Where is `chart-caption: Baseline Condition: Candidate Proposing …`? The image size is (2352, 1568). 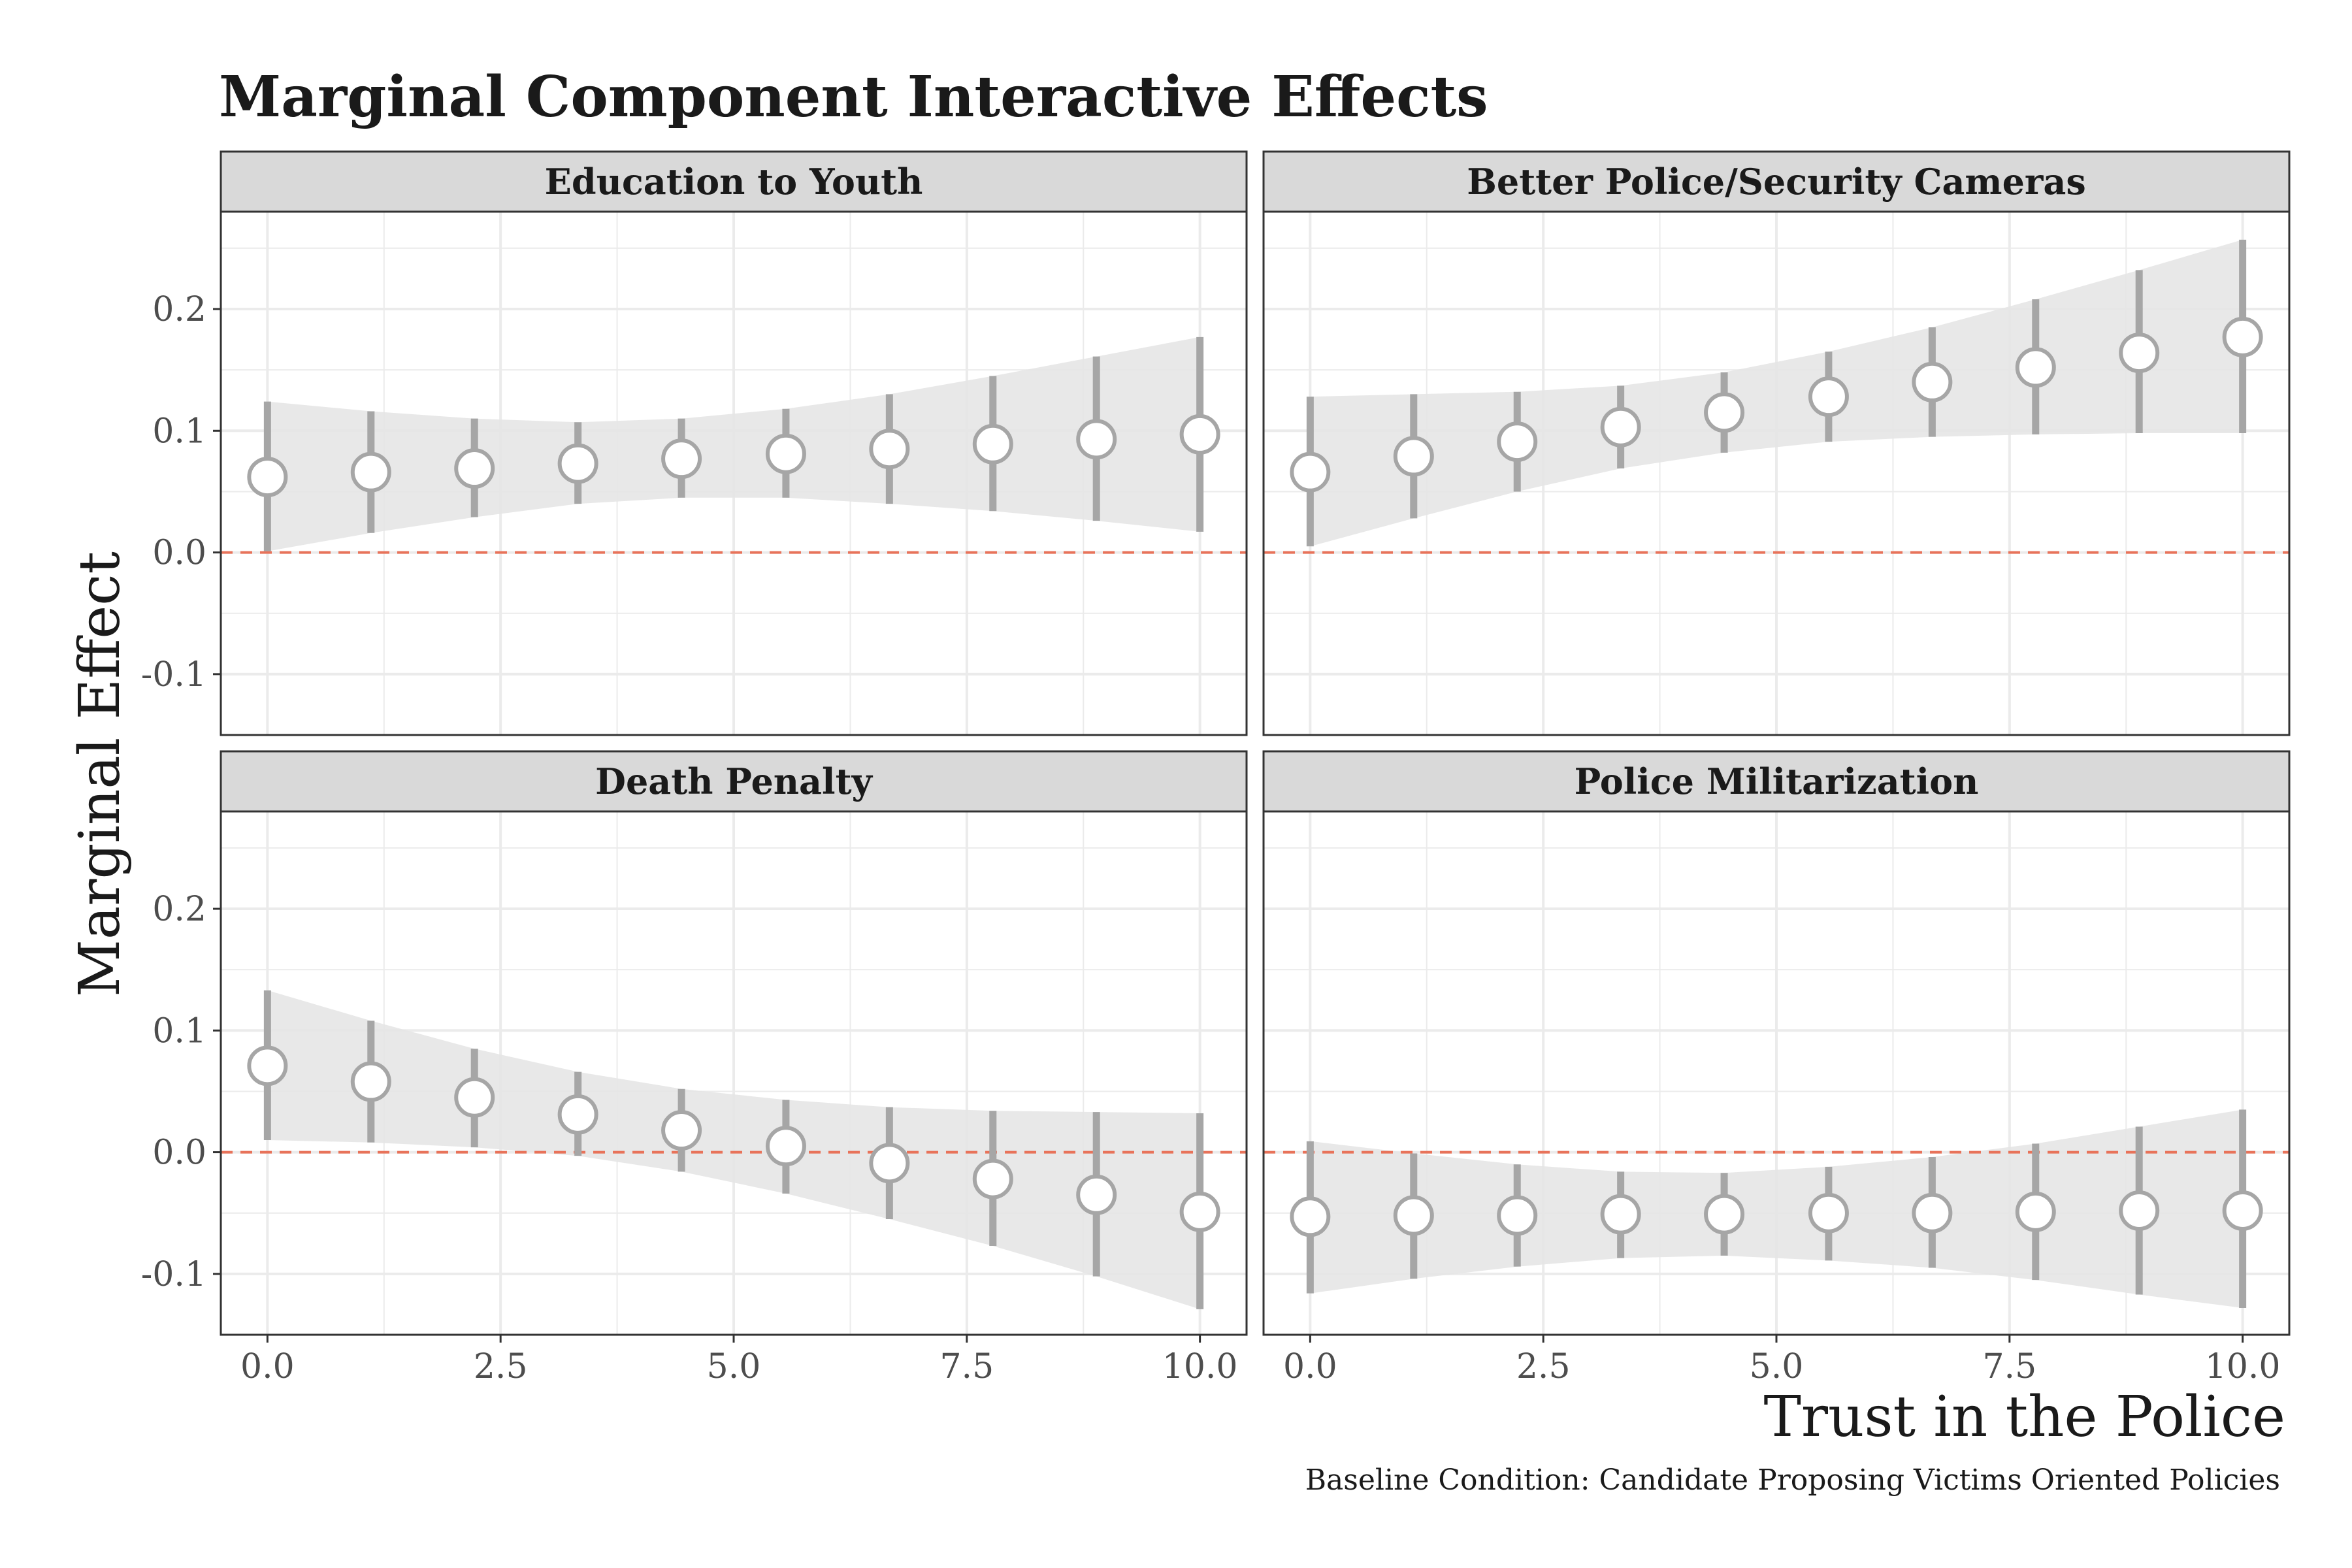 chart-caption: Baseline Condition: Candidate Proposing … is located at coordinates (1792, 1480).